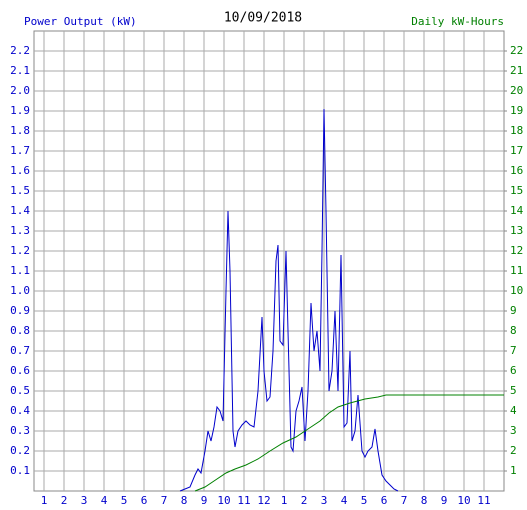 Image resolution: width=527 pixels, height=510 pixels. Describe the element at coordinates (80, 21) in the screenshot. I see `y-axis-label: Power Output (kW)` at that location.